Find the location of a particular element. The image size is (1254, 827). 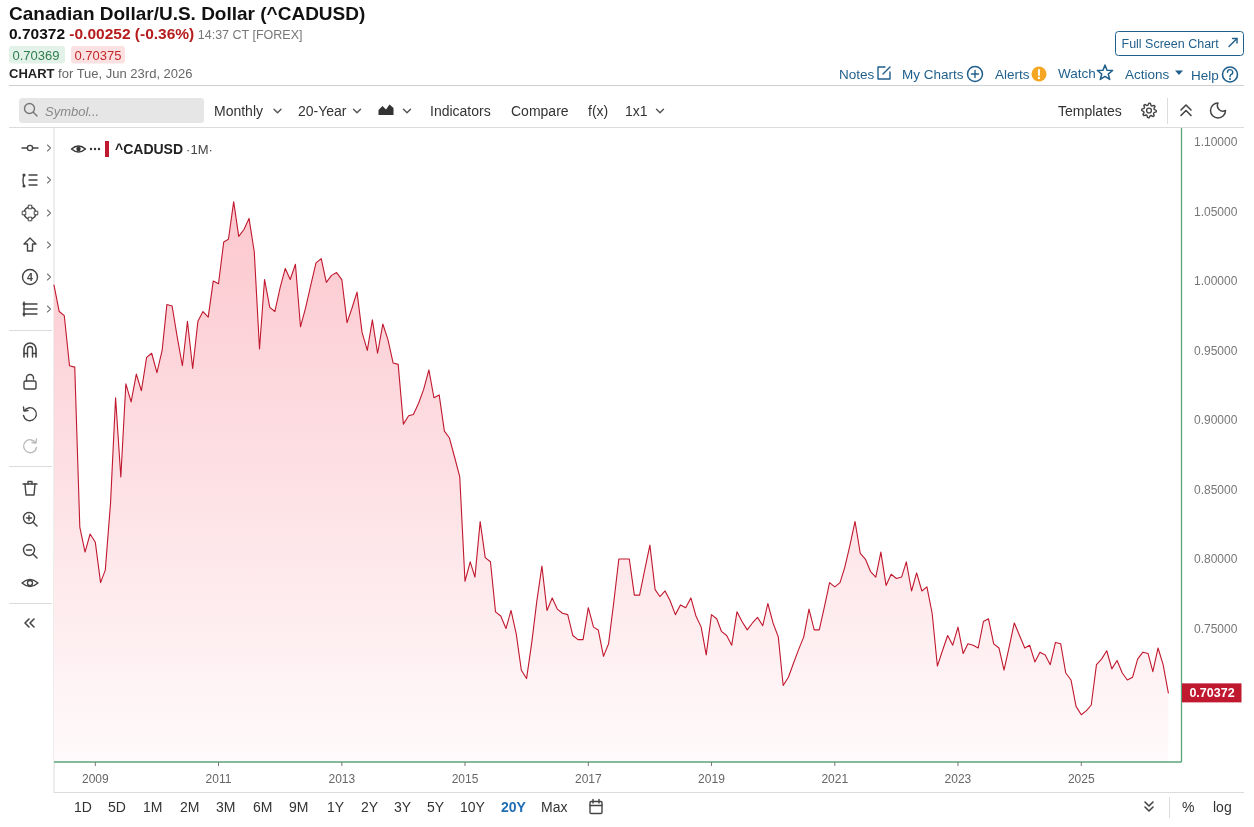

y-tick-label: 0.75000 is located at coordinates (1216, 628).